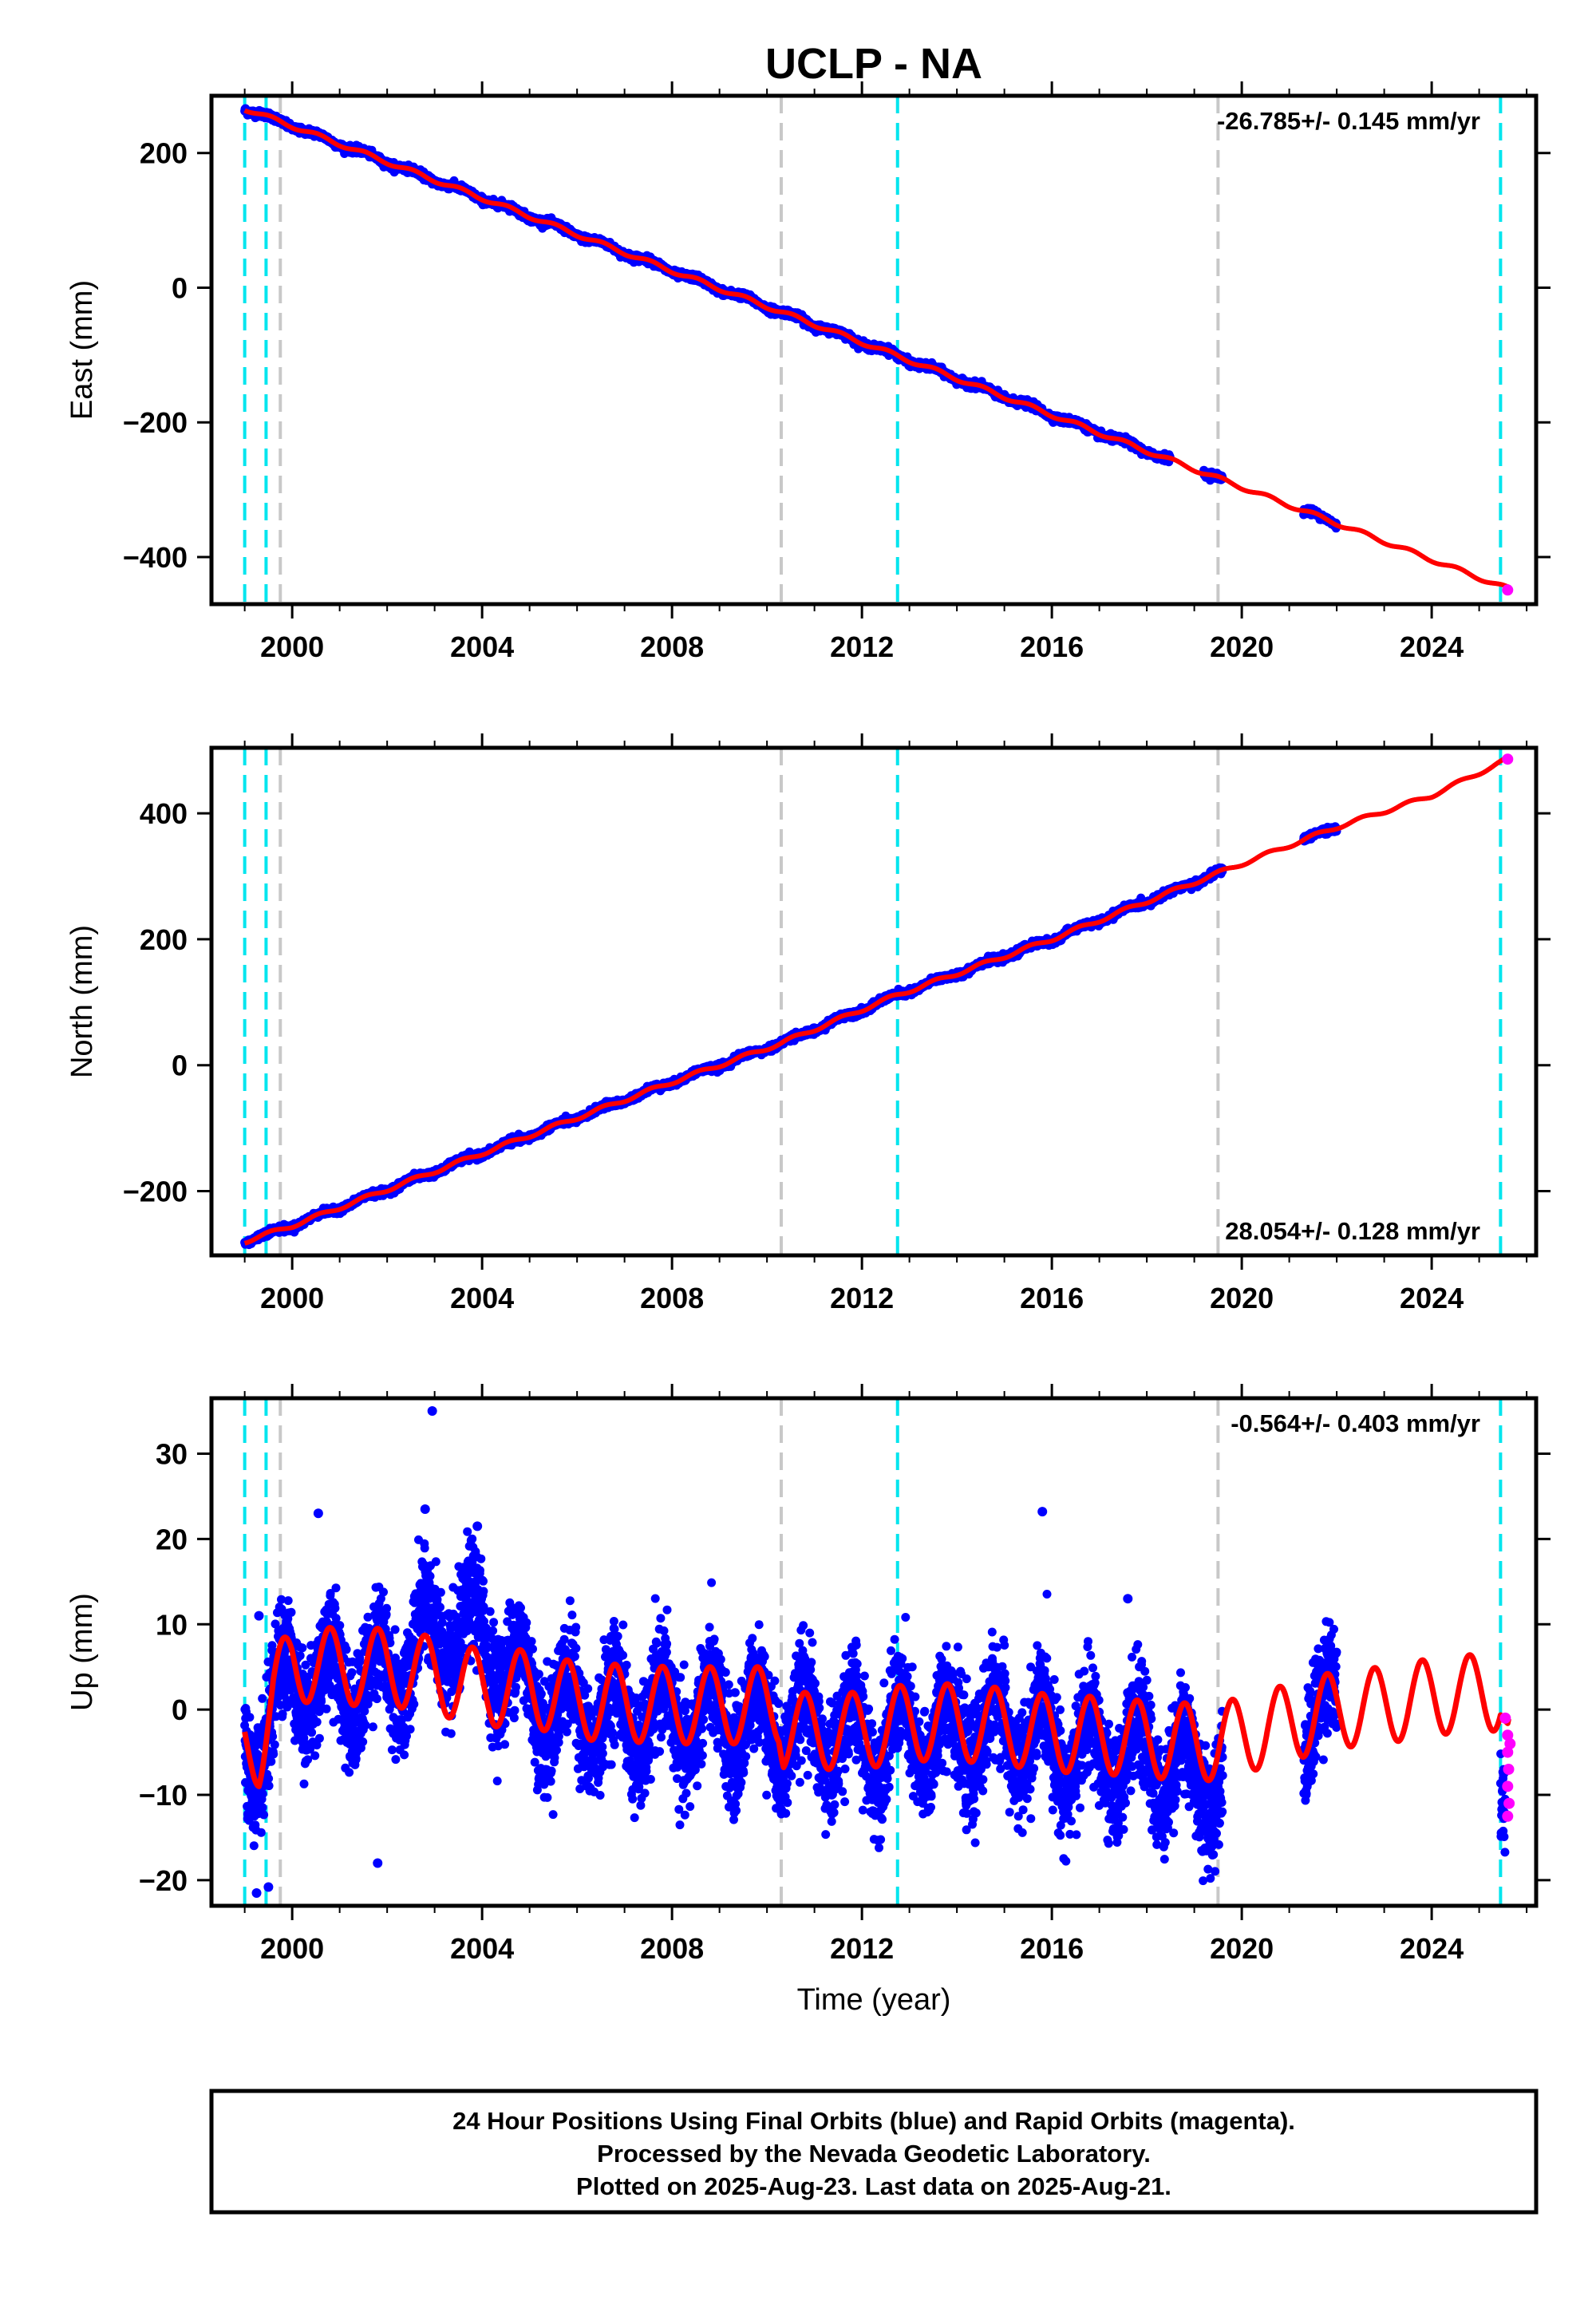  I want to click on x-tick-label: 2004, so click(482, 646).